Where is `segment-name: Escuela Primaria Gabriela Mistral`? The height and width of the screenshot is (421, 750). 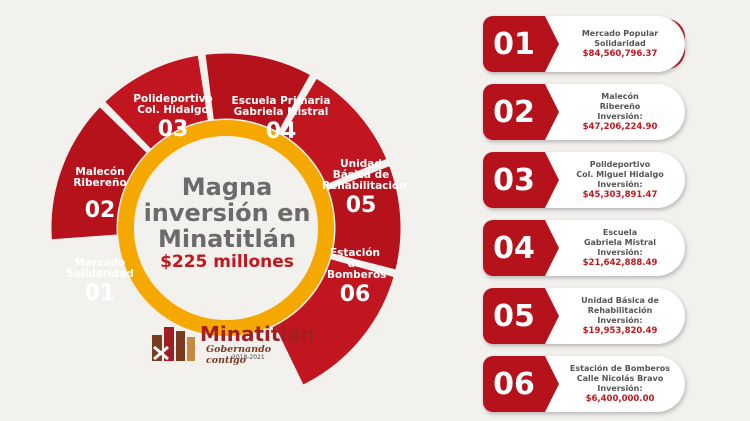 segment-name: Escuela Primaria Gabriela Mistral is located at coordinates (281, 107).